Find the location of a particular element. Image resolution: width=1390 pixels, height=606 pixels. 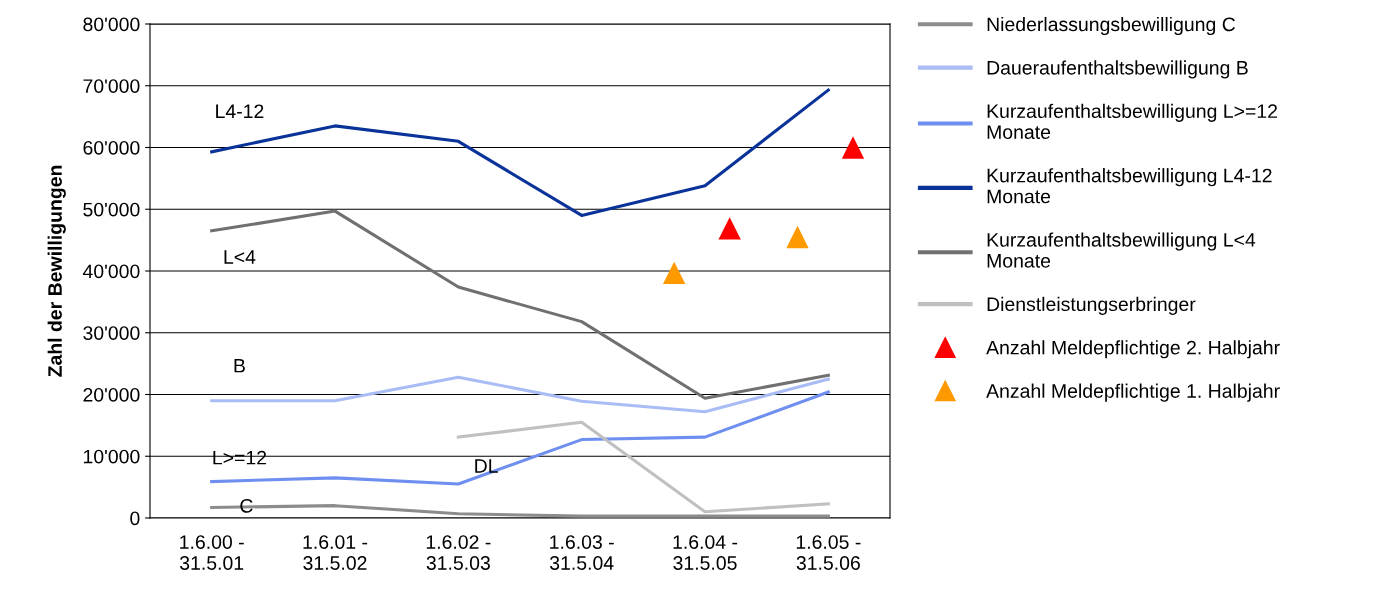

legend-label: Kurzaufenthaltsbewilligung L4-12 Monate is located at coordinates (1129, 186).